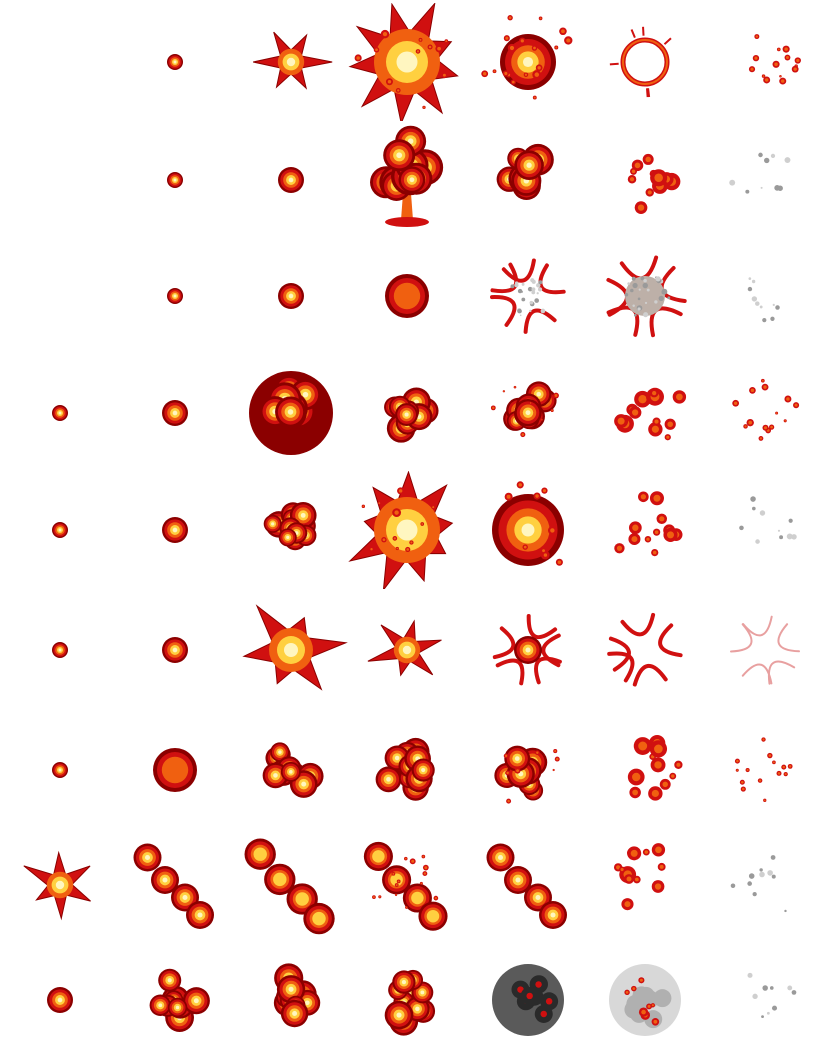  I want to click on core-sprite, so click(407, 296).